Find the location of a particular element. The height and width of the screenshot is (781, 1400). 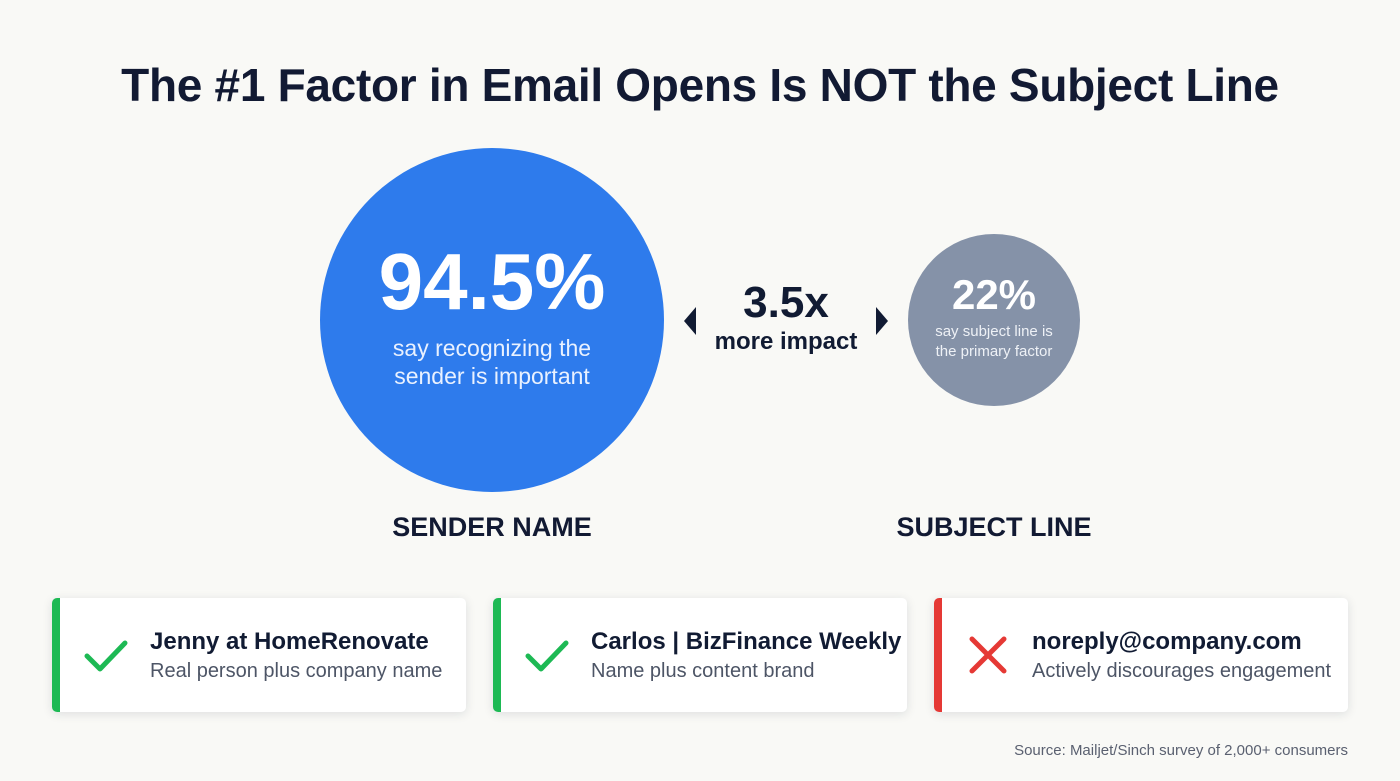

sender-example-name: Carlos | BizFinance Weekly is located at coordinates (746, 641).